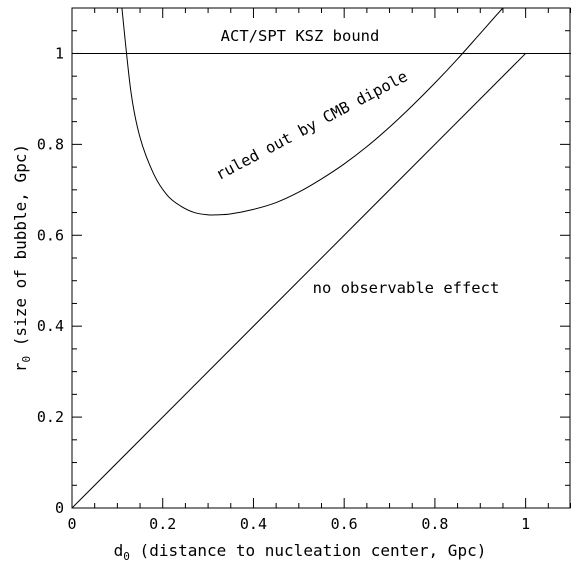  Describe the element at coordinates (344, 524) in the screenshot. I see `x-tick-label: 0.6` at that location.